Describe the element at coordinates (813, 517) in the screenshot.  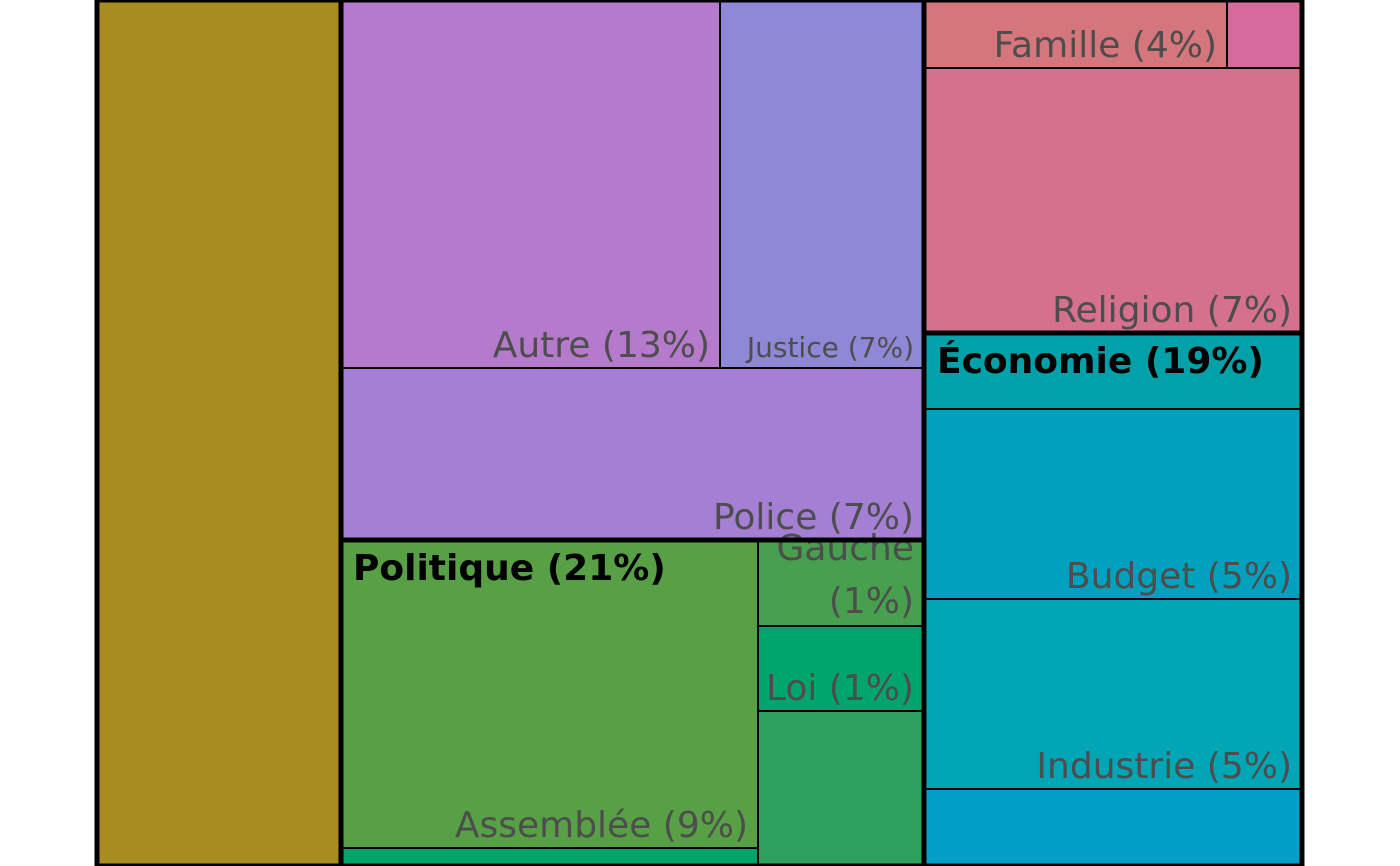
I see `tile-label: Police (7%)` at that location.